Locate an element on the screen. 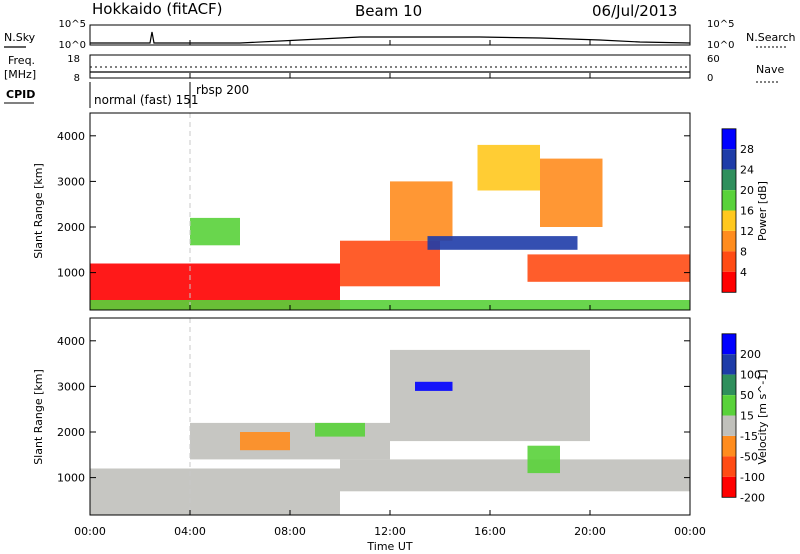  nsky-label: N.Sky is located at coordinates (20, 37).